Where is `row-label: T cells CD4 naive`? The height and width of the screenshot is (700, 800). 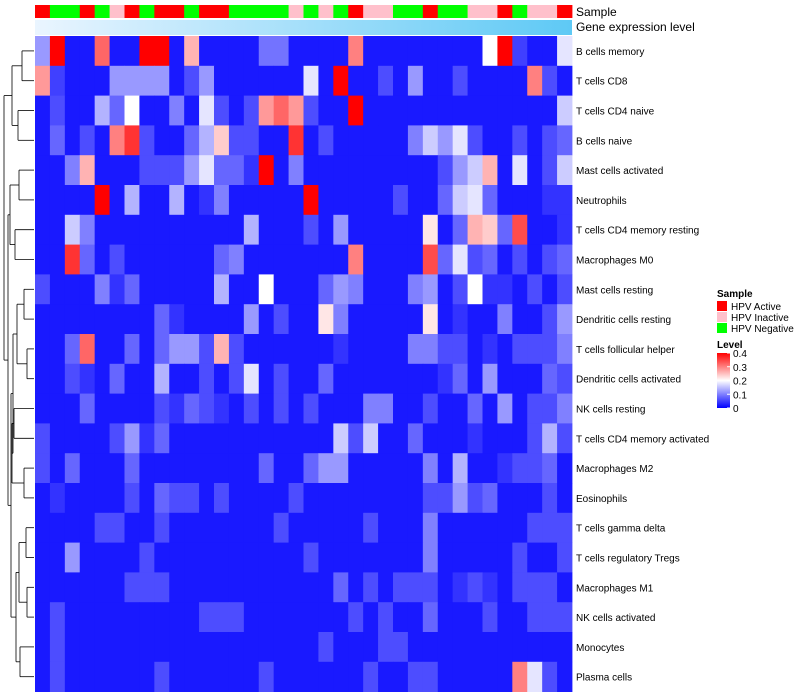 row-label: T cells CD4 naive is located at coordinates (615, 112).